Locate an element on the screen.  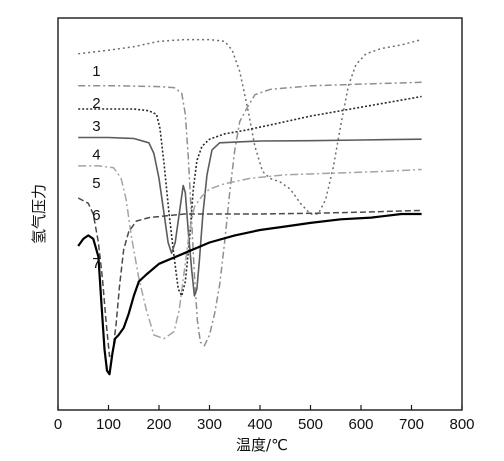
curve-label-7: 7 is located at coordinates (96, 263).